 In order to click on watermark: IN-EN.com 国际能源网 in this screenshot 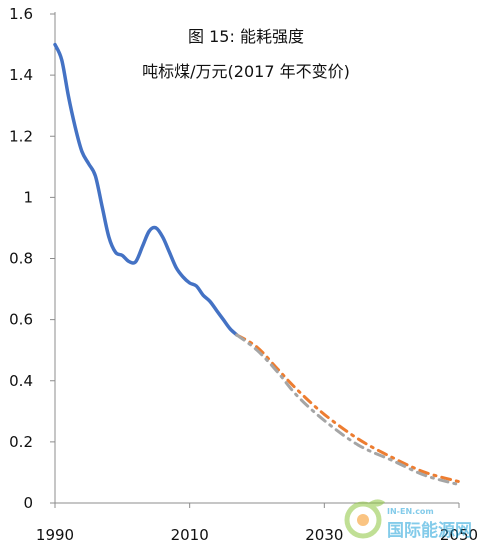, I will do `click(408, 520)`.